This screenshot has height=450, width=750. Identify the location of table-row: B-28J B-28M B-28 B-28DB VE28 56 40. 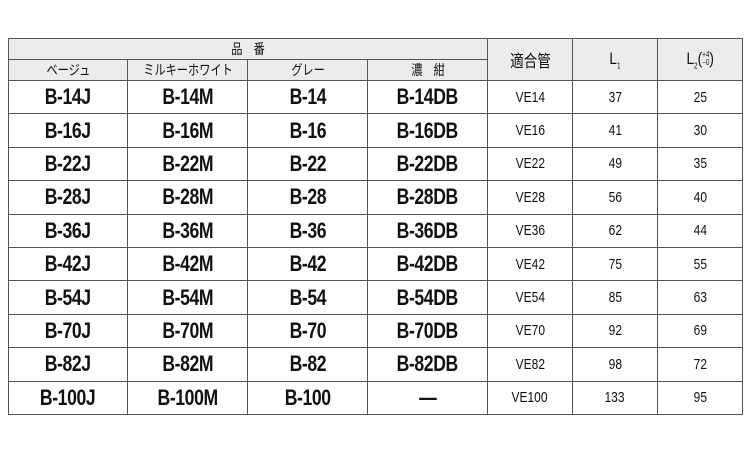
(375, 197).